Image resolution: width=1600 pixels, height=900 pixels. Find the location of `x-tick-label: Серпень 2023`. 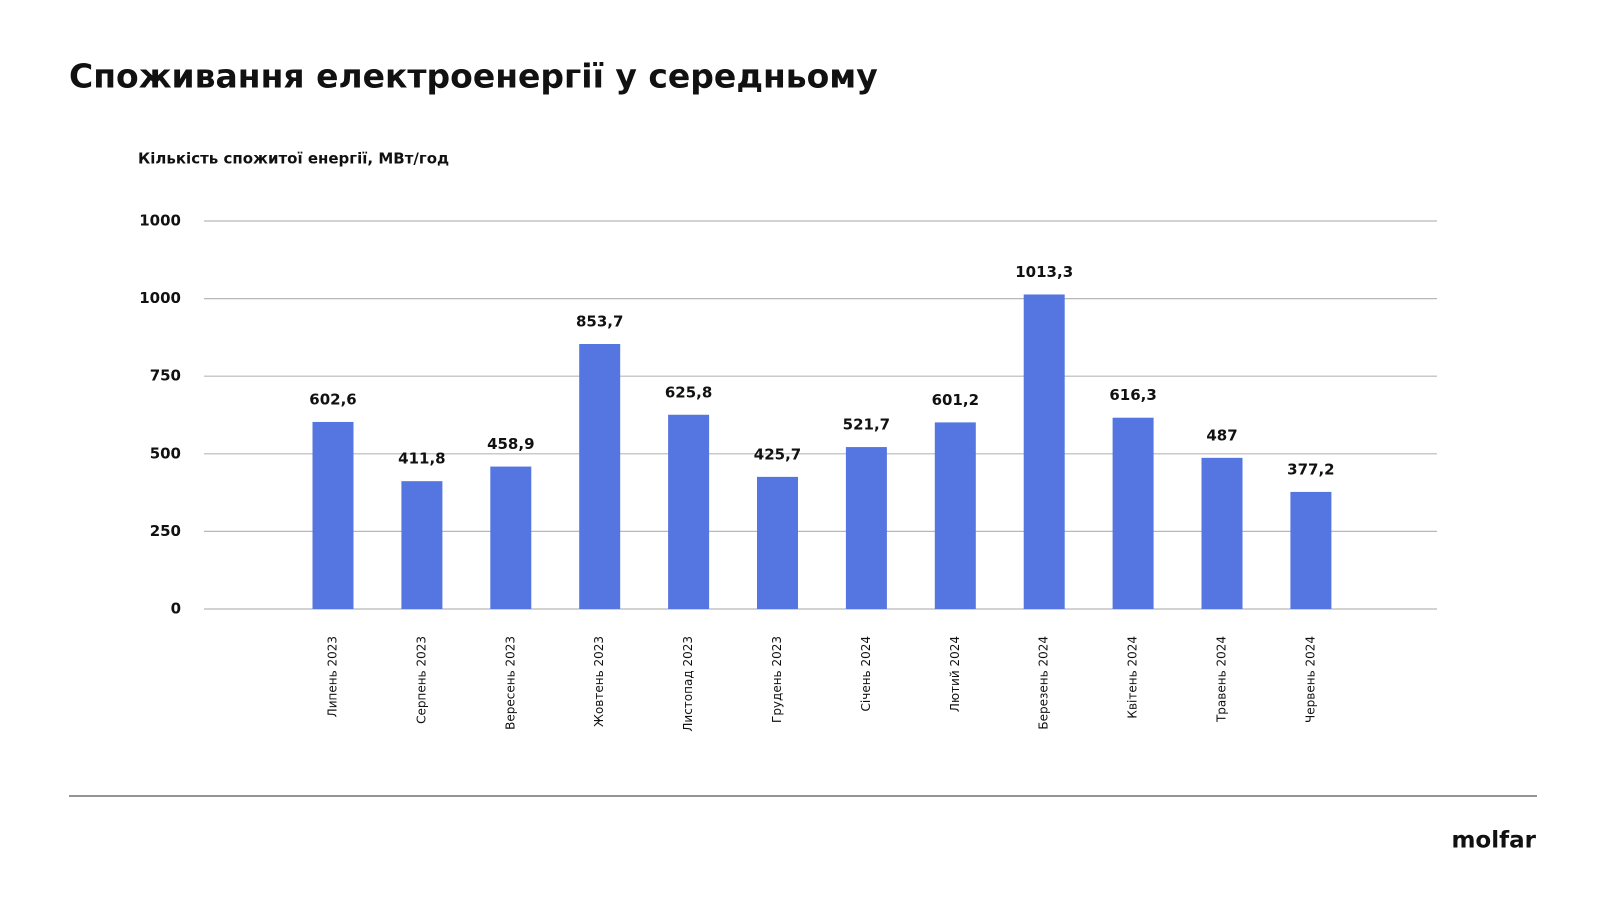

x-tick-label: Серпень 2023 is located at coordinates (421, 680).